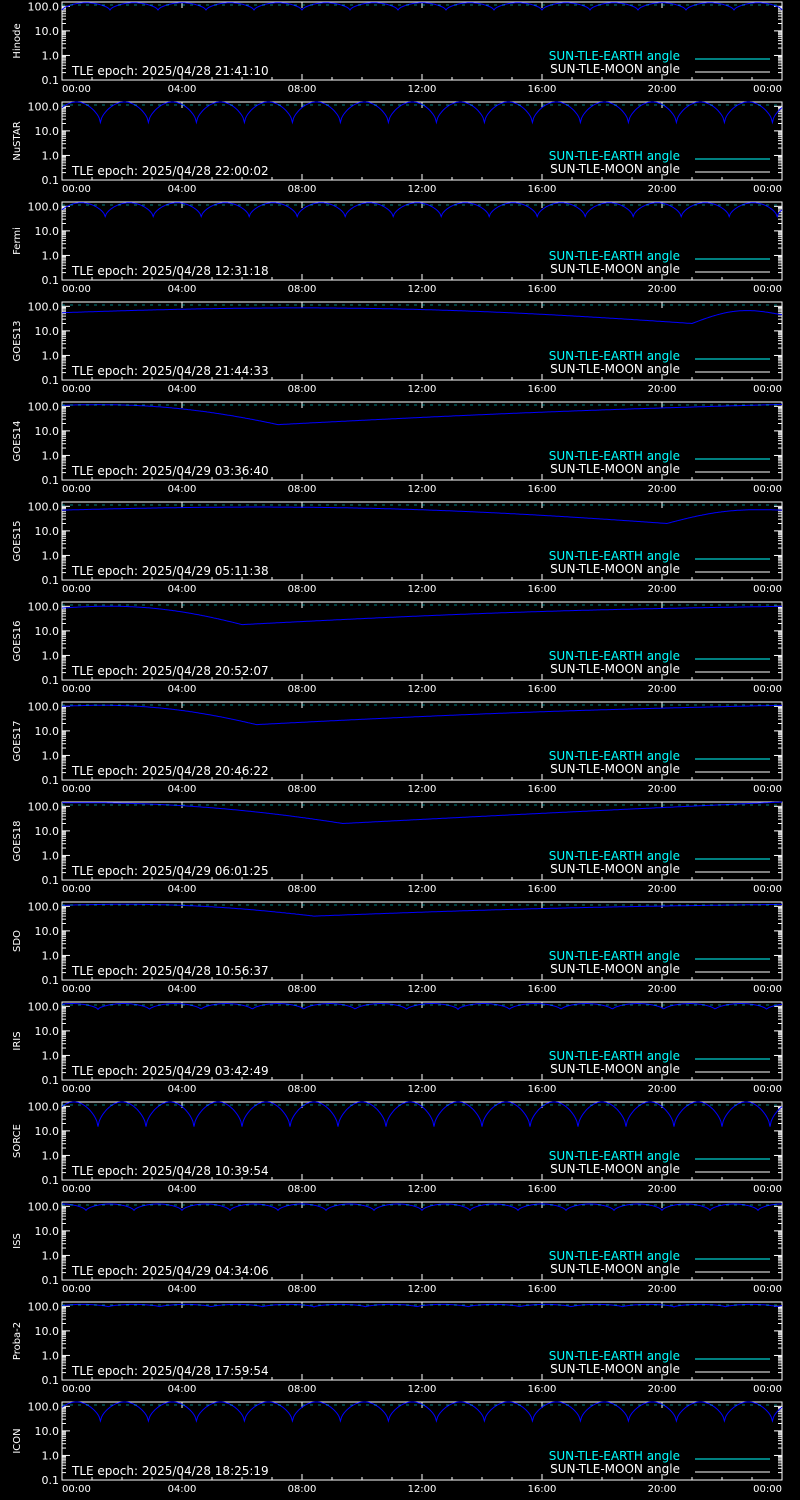 This screenshot has width=800, height=1500. What do you see at coordinates (170, 471) in the screenshot?
I see `tle-epoch-text: TLE epoch: 2025/04/29 03:36:40` at bounding box center [170, 471].